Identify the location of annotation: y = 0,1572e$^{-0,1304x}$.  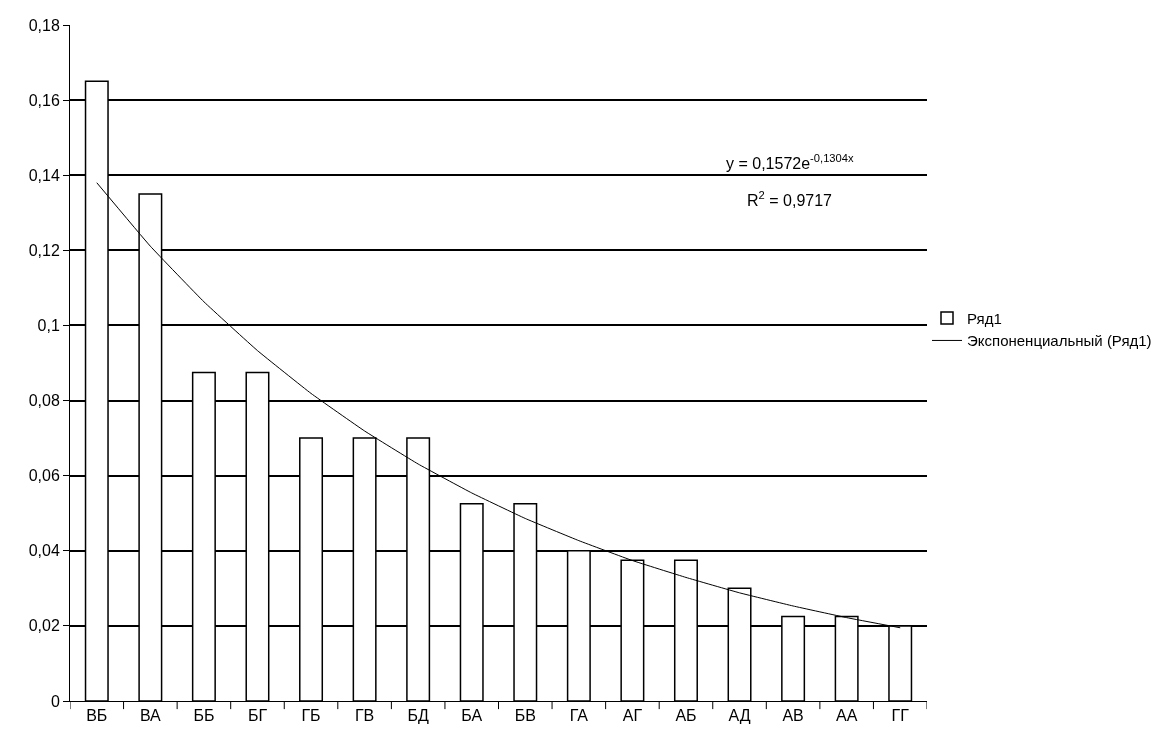
(790, 162).